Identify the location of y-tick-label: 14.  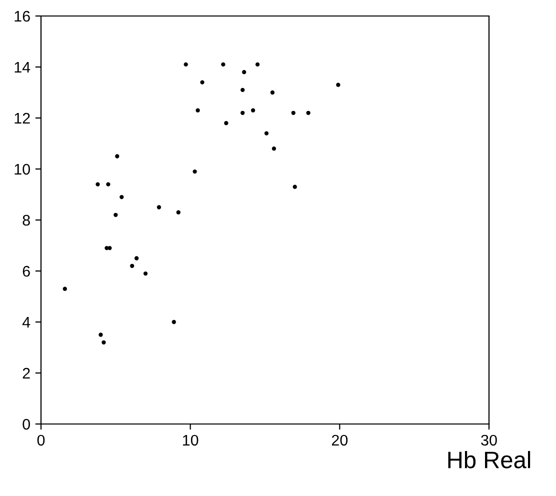
(22, 67).